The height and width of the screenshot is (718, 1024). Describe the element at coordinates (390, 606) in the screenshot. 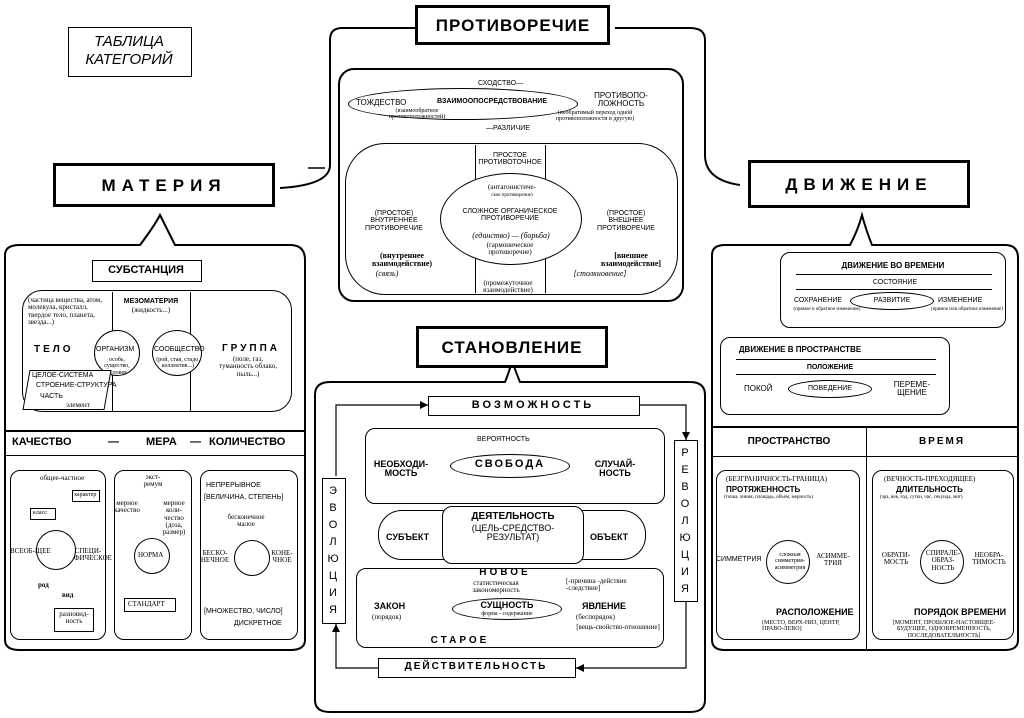

I see `law-label: ЗАКОН` at that location.